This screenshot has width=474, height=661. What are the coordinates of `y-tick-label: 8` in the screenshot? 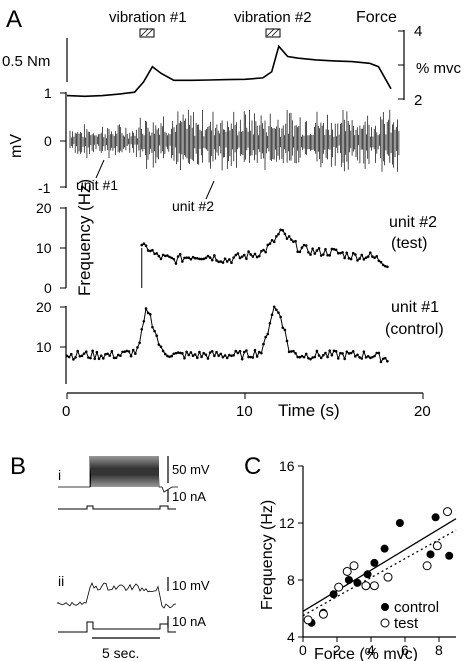 It's located at (291, 580).